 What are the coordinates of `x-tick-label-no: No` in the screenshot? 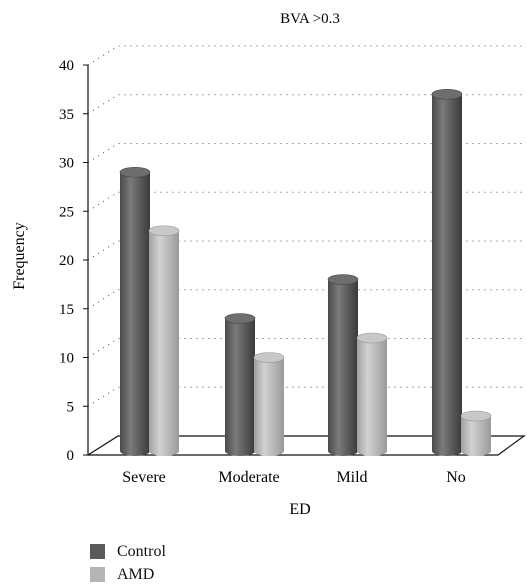 It's located at (456, 477).